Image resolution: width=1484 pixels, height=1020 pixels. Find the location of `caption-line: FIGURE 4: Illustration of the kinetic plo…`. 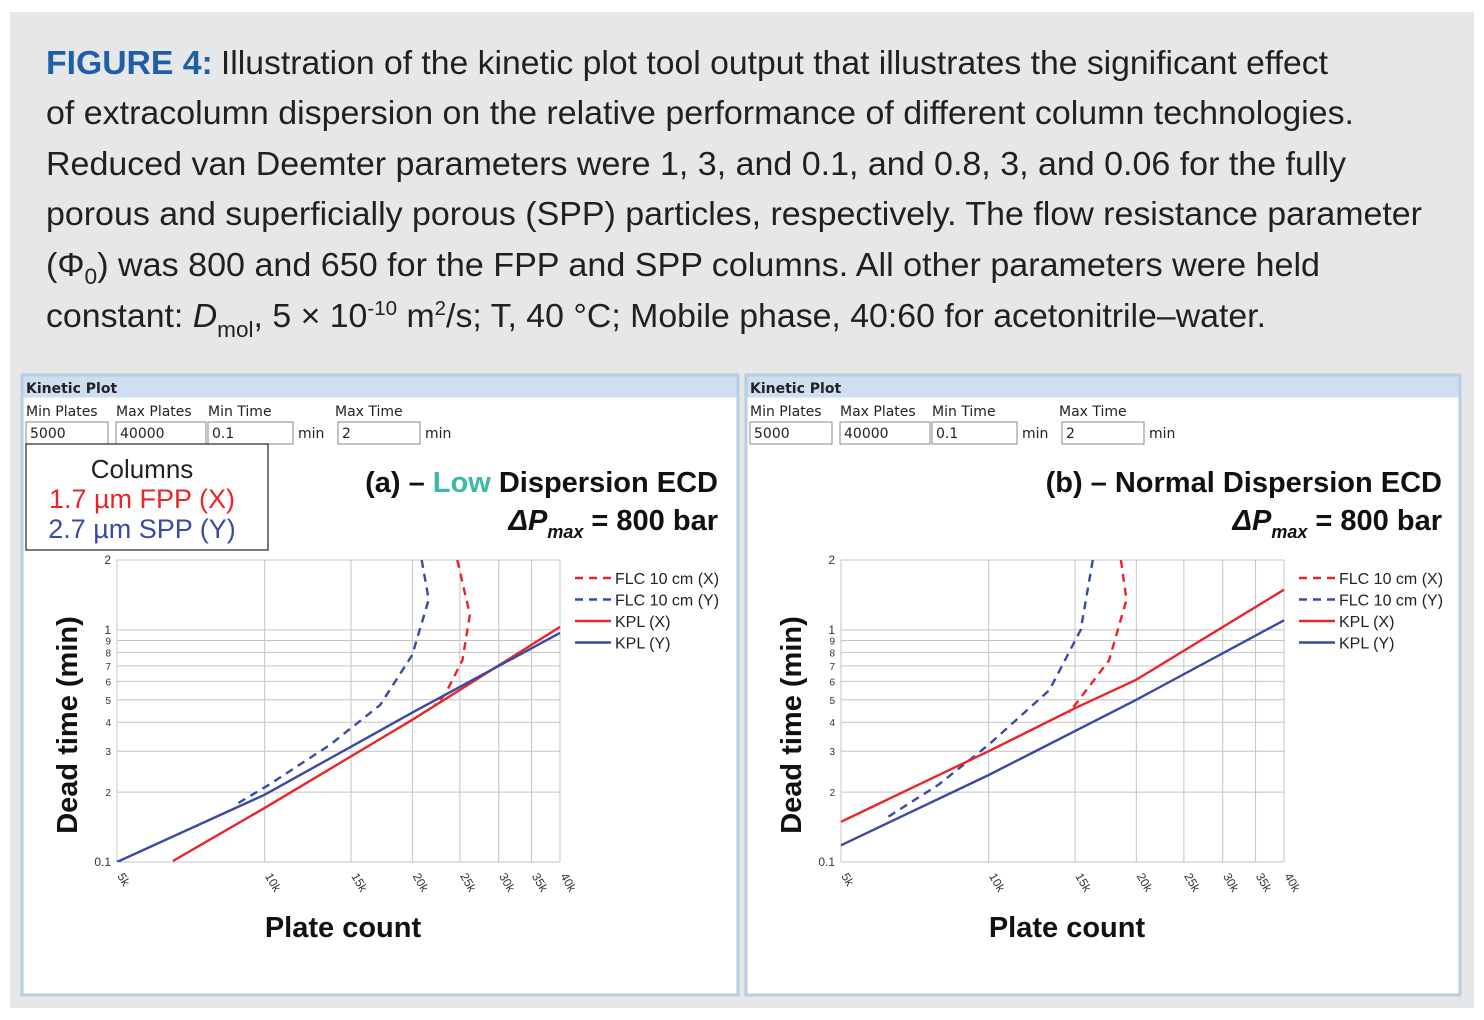

caption-line: FIGURE 4: Illustration of the kinetic plo… is located at coordinates (687, 62).